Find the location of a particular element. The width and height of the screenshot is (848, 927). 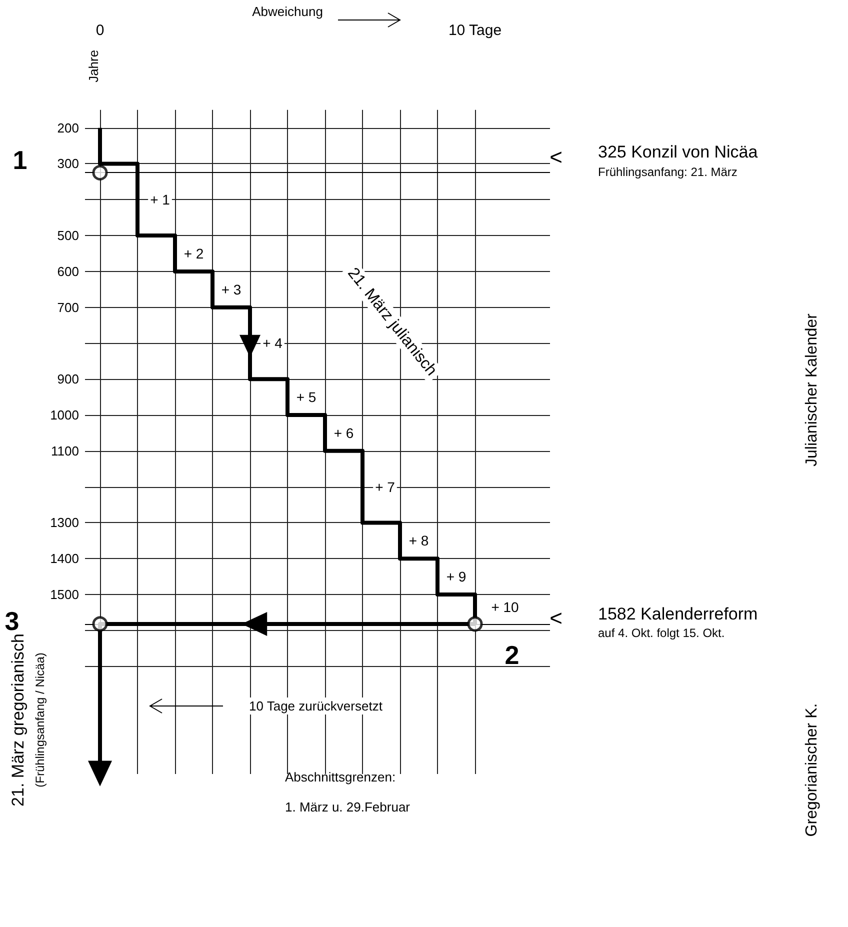

text: (Frühlingsanfang / Nicäa) is located at coordinates (40, 720).